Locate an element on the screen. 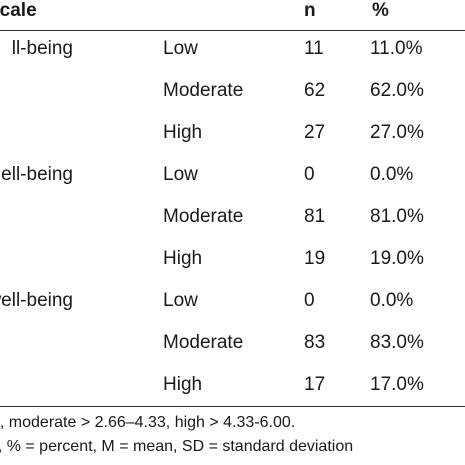 The width and height of the screenshot is (465, 465). row-n: 11 is located at coordinates (314, 48).